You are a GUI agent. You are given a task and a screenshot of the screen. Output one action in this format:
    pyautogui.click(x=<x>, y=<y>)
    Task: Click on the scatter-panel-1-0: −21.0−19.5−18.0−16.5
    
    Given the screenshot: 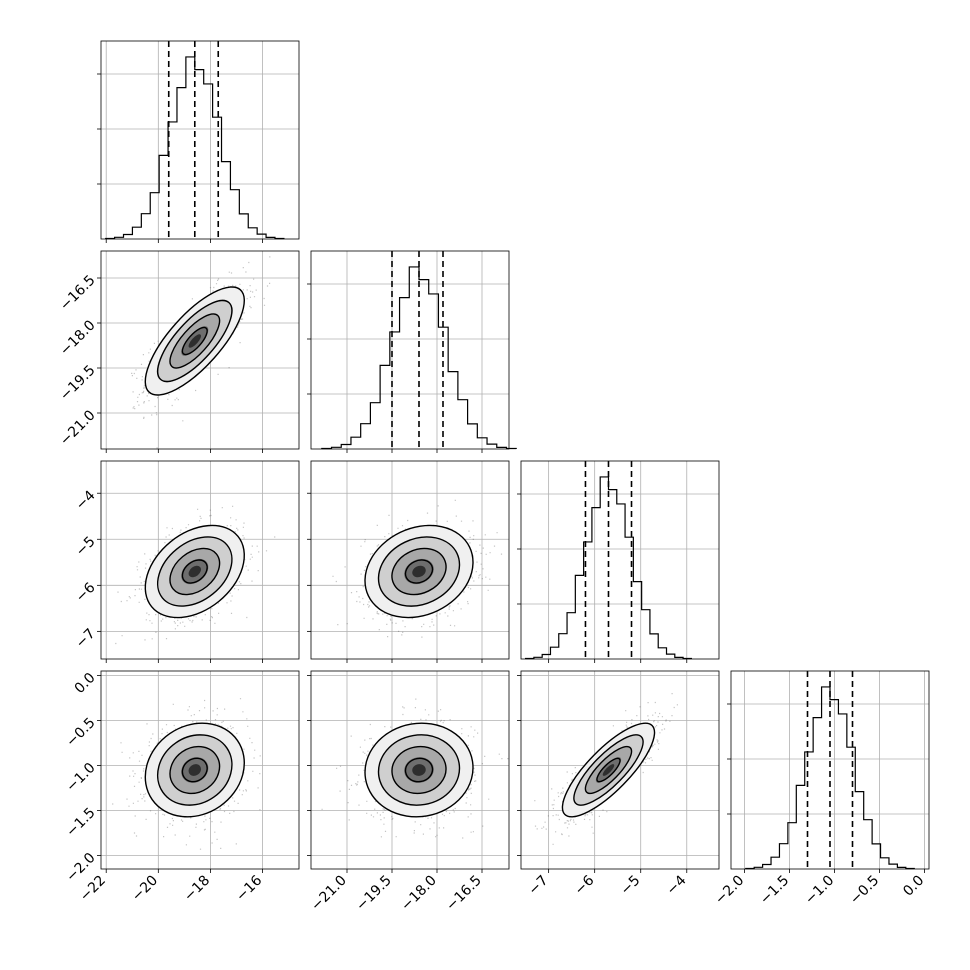 What is the action you would take?
    pyautogui.click(x=178, y=351)
    